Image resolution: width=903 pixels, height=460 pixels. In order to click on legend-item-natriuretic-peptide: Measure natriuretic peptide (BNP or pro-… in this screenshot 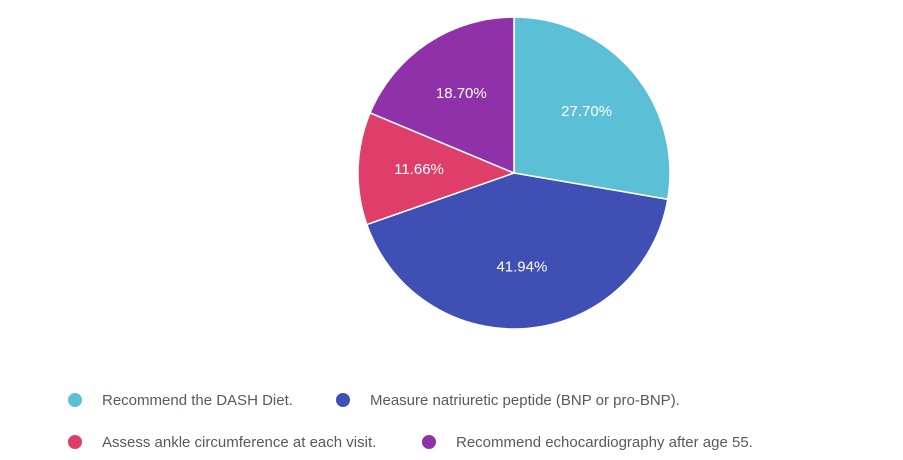, I will do `click(508, 400)`.